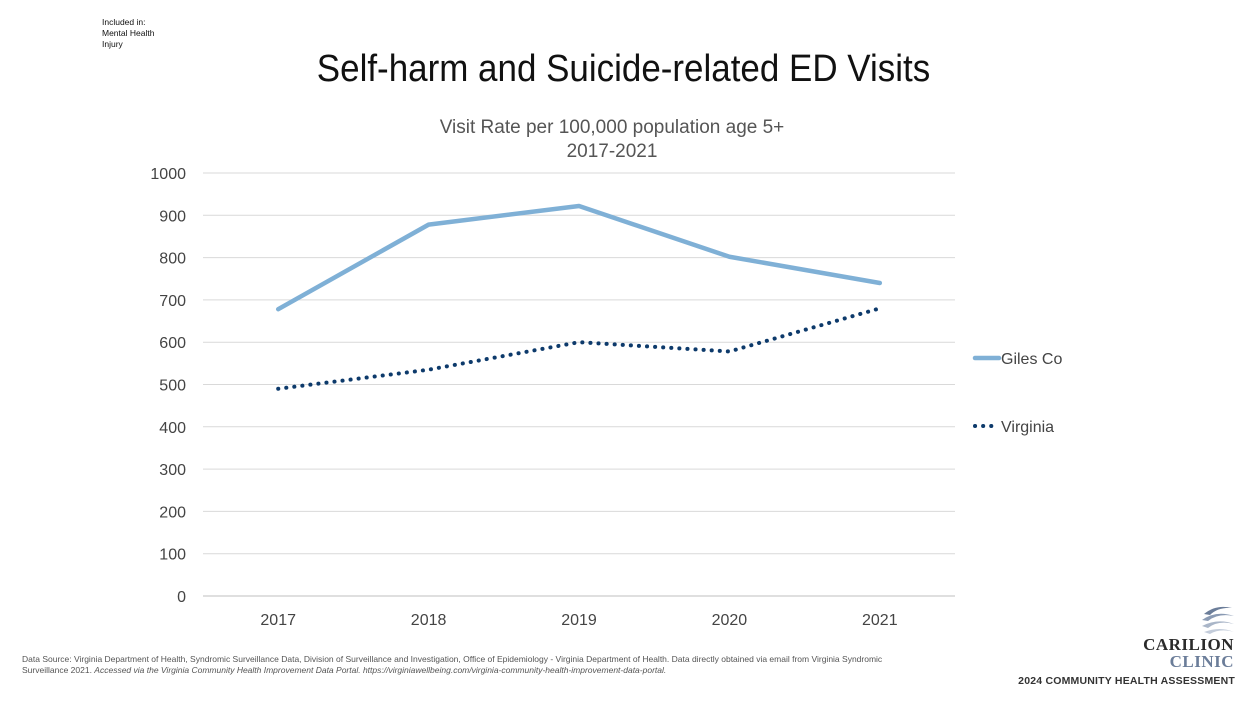  Describe the element at coordinates (172, 386) in the screenshot. I see `y-tick-label: 500` at that location.